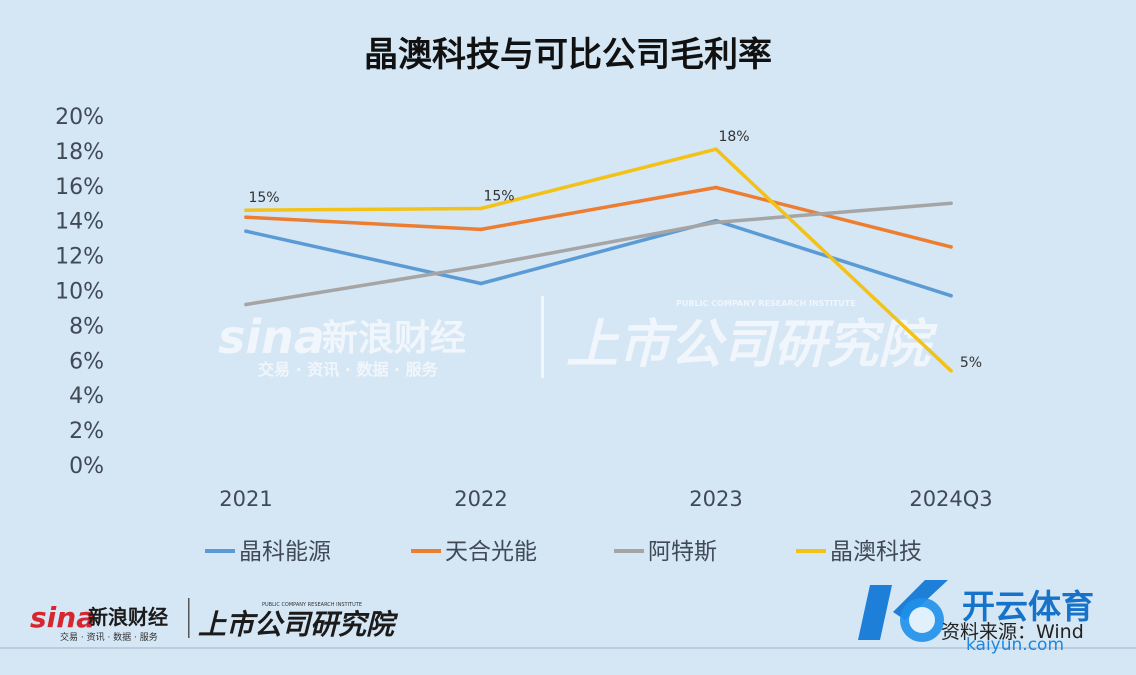  Describe the element at coordinates (128, 617) in the screenshot. I see `footer-sina-name: 新浪财经` at that location.